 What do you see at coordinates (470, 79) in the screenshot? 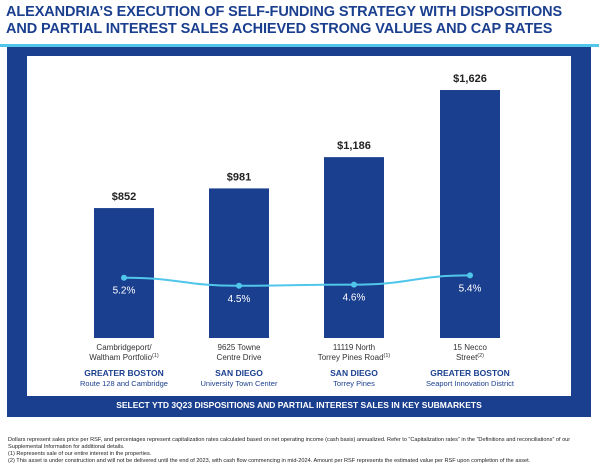
I see `bar-value-label: $1,626` at bounding box center [470, 79].